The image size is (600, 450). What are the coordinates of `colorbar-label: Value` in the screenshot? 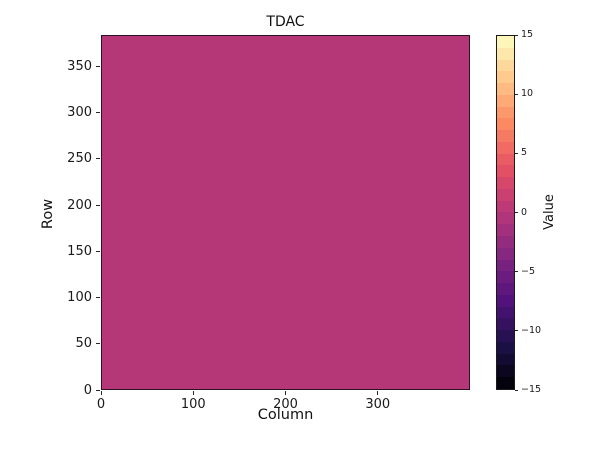 It's located at (549, 212).